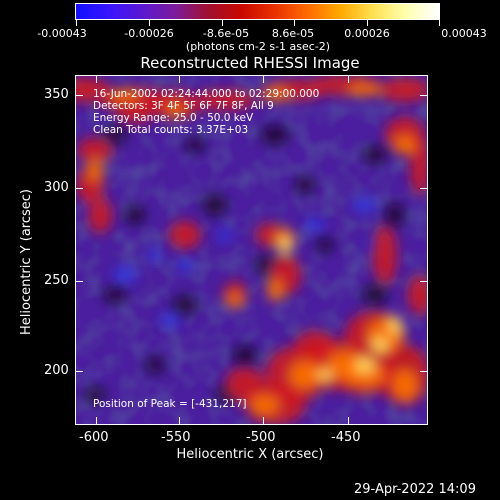 Image resolution: width=500 pixels, height=500 pixels. What do you see at coordinates (206, 94) in the screenshot?
I see `annotation-time-range: 16-Jun-2002 02:24:44.000 to 02:29:00.000` at bounding box center [206, 94].